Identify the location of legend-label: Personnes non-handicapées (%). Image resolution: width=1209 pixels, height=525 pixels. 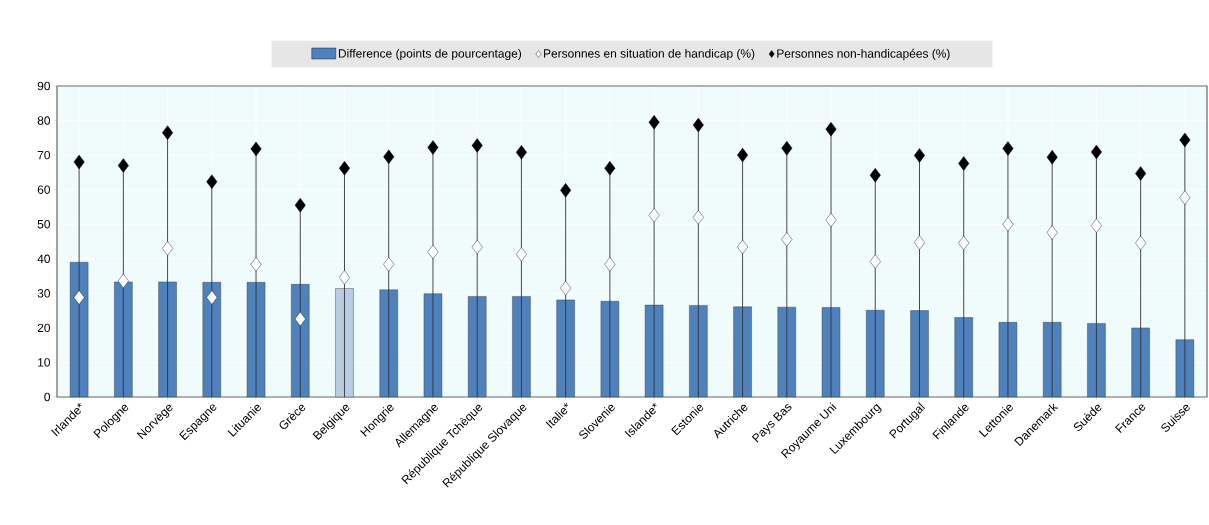
(863, 54).